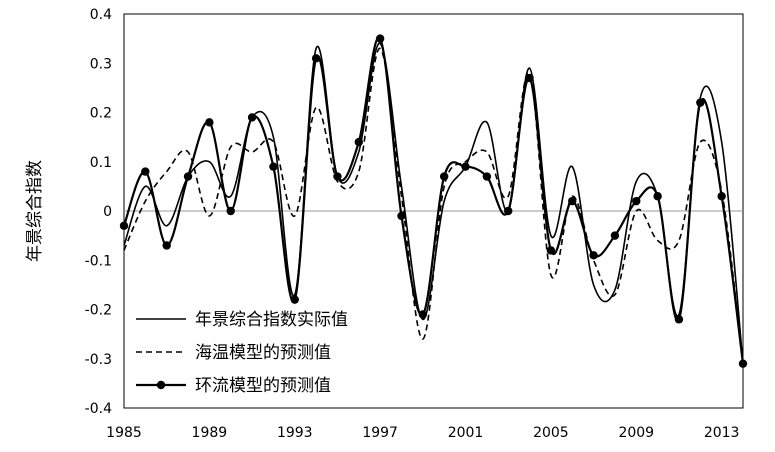  I want to click on x-axis-ticks: 1985 1989 1993 1997 2001 2005 2009 2013, so click(422, 433).